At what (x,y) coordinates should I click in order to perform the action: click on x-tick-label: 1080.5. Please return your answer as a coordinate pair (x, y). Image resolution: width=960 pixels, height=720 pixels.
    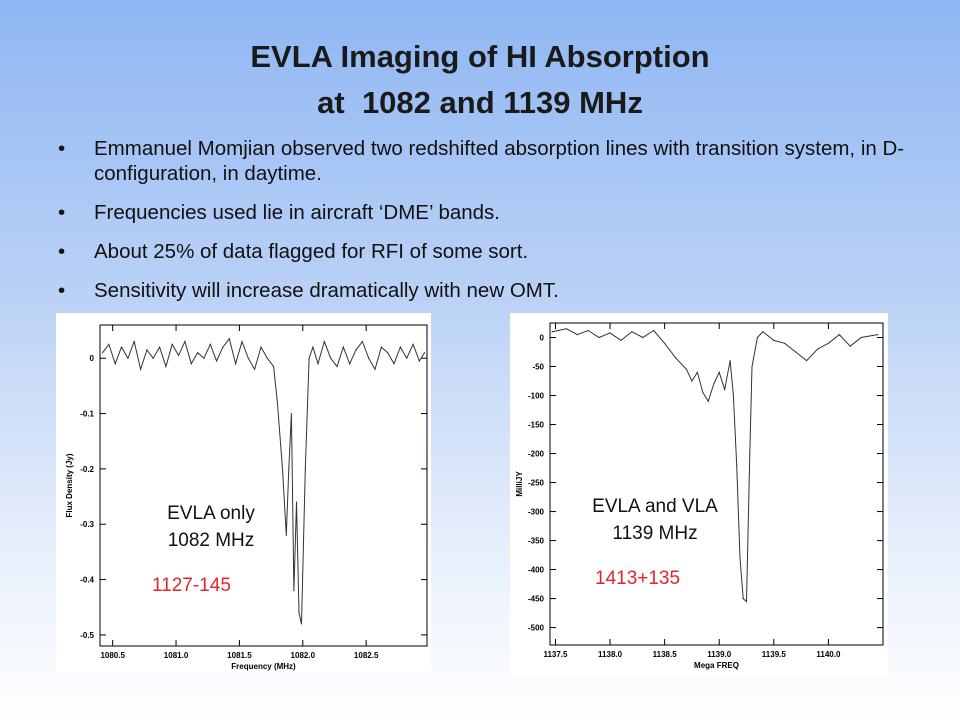
    Looking at the image, I should click on (112, 655).